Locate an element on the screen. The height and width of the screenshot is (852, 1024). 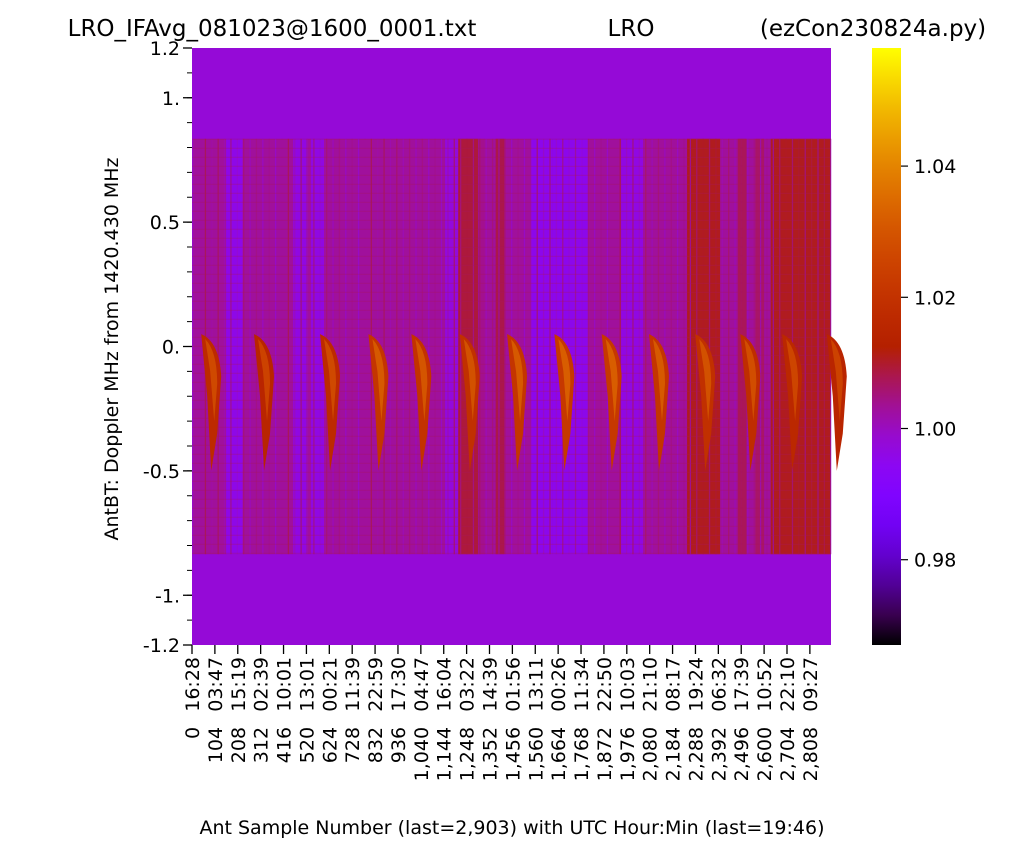
y-tick-label: -0.5 is located at coordinates (161, 472).